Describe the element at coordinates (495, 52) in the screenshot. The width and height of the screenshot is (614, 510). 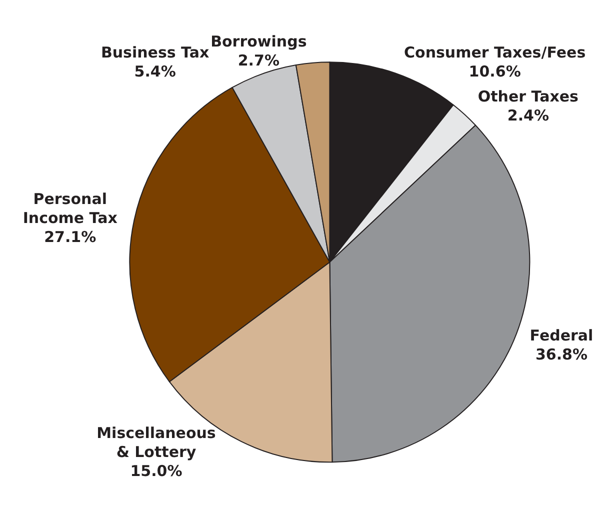
I see `slice-label: Consumer Taxes/Fees` at that location.